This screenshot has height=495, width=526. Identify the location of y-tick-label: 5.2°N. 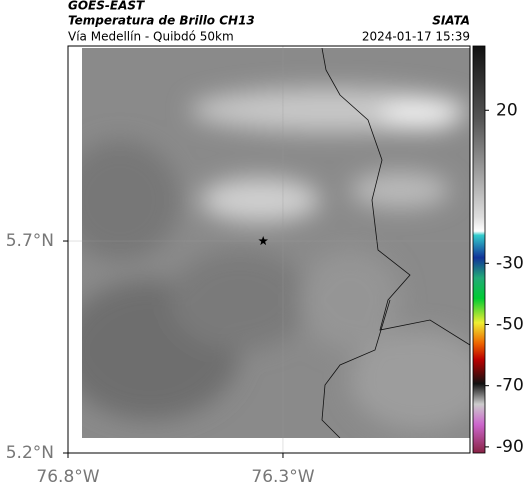
(30, 453).